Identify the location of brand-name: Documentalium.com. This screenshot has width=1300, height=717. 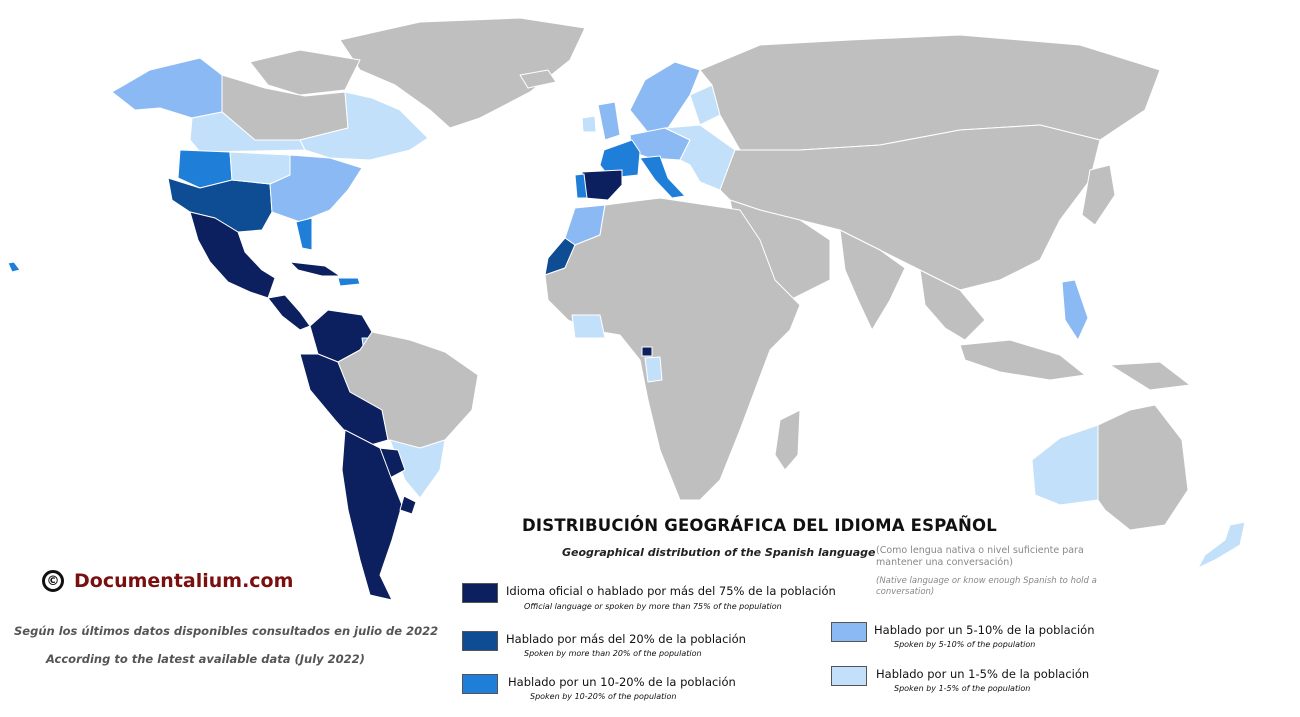
(184, 581).